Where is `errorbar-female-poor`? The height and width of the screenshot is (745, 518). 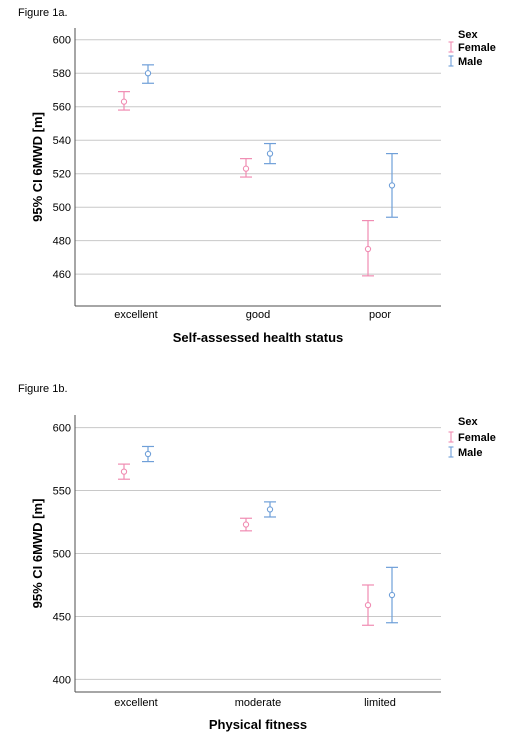 errorbar-female-poor is located at coordinates (368, 248).